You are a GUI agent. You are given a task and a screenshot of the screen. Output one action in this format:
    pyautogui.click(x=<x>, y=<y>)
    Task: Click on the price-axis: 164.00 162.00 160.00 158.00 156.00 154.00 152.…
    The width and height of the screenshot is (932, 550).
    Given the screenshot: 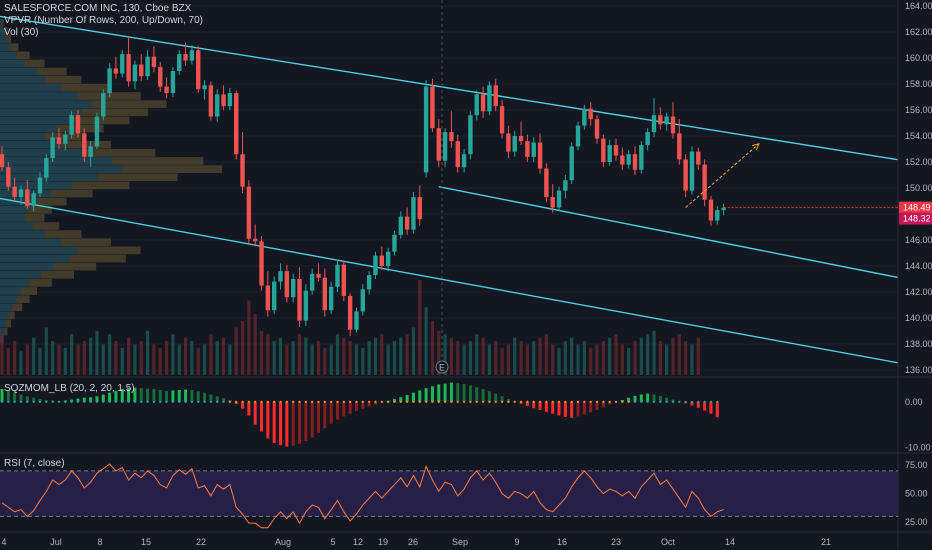 What is the action you would take?
    pyautogui.click(x=918, y=264)
    